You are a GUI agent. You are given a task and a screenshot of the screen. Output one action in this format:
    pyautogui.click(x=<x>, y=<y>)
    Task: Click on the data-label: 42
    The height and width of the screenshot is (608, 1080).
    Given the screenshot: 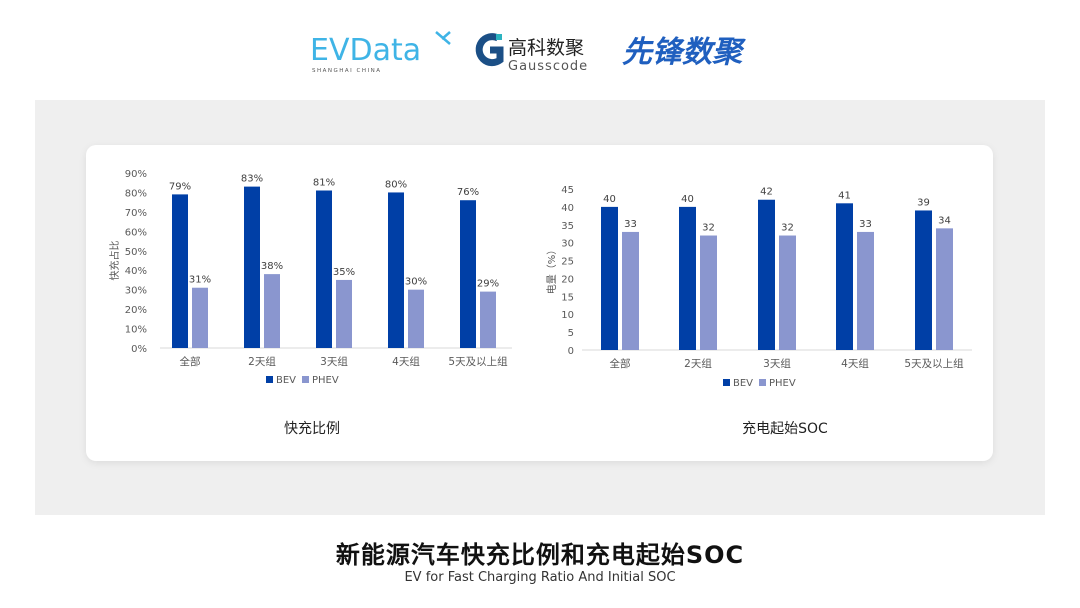 What is the action you would take?
    pyautogui.click(x=766, y=192)
    